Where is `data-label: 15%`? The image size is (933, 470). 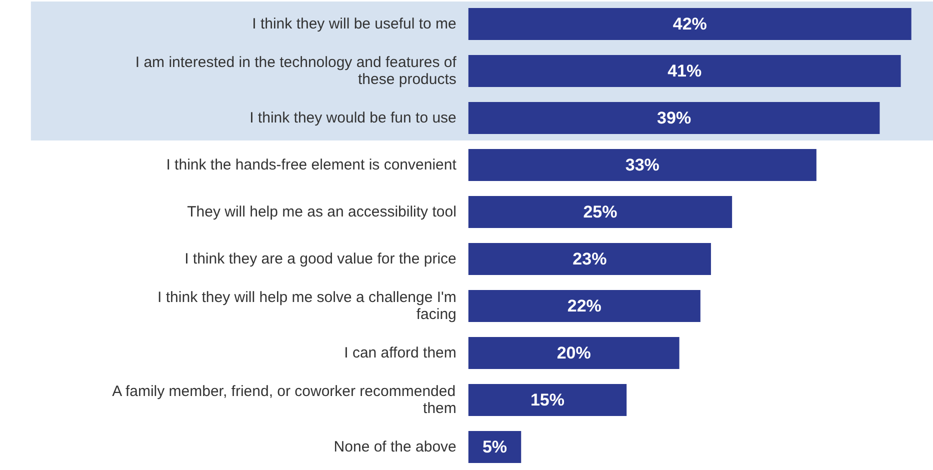
data-label: 15% is located at coordinates (547, 400).